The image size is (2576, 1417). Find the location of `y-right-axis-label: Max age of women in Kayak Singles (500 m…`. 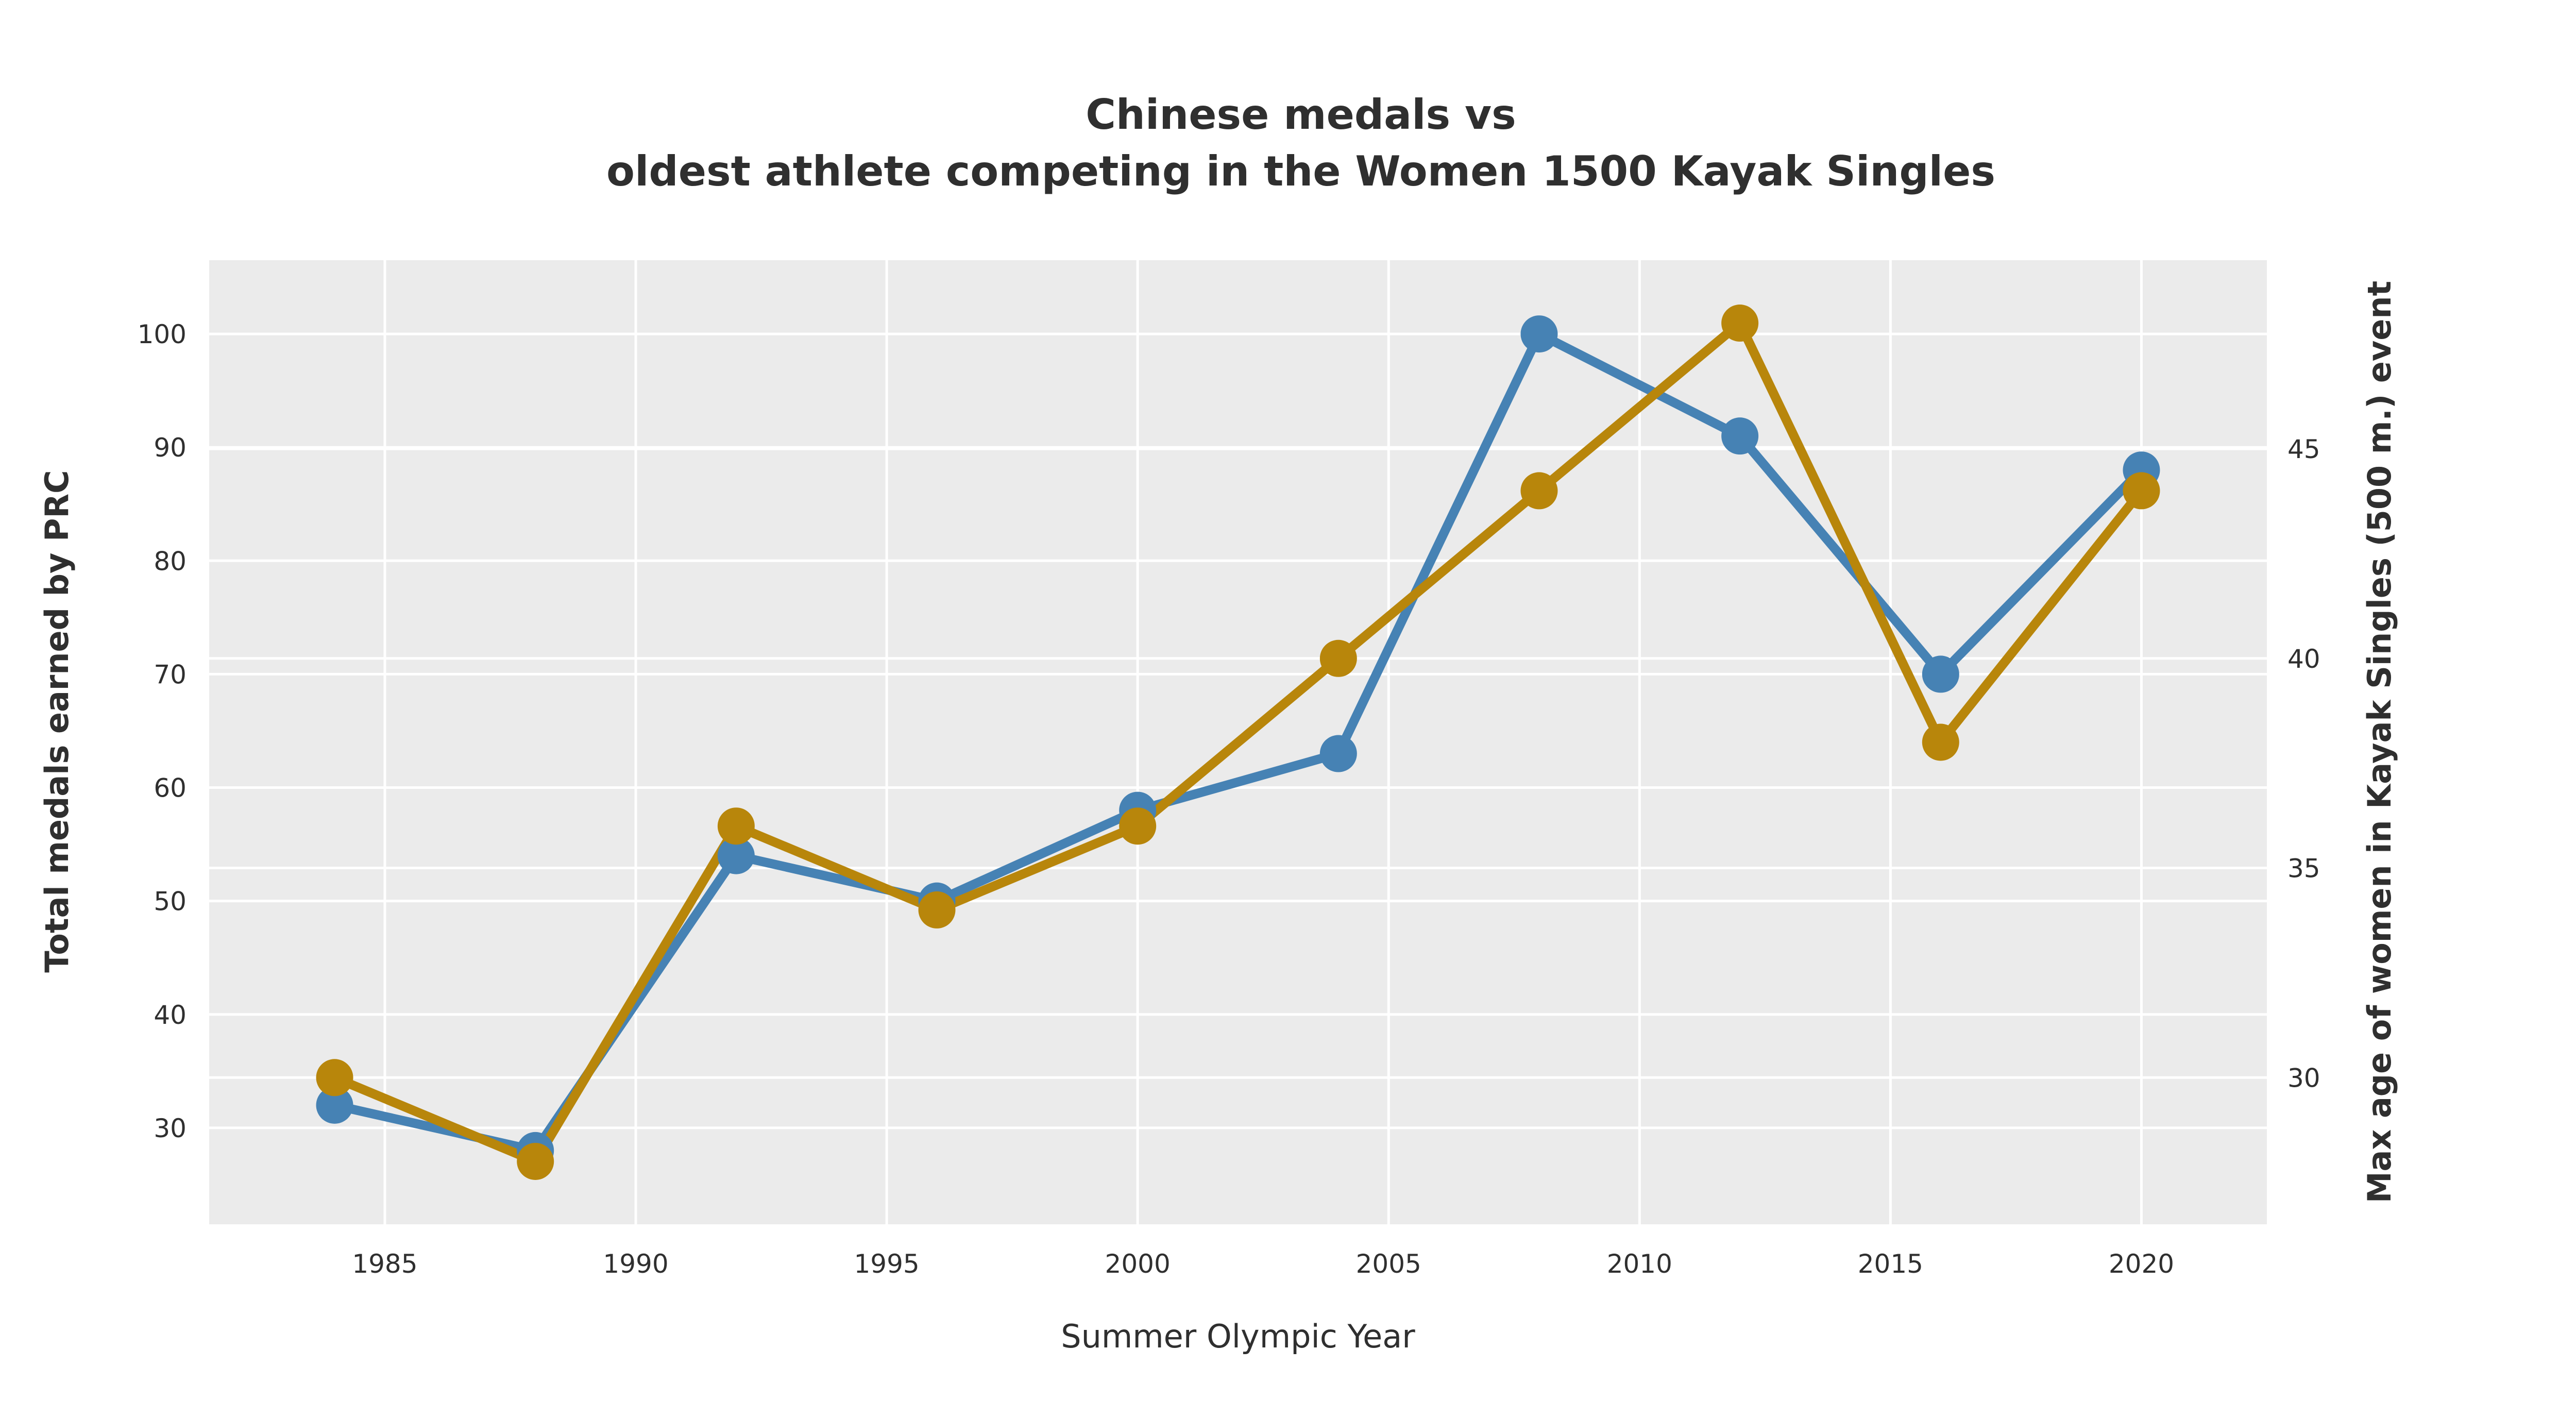

y-right-axis-label: Max age of women in Kayak Singles (500 m… is located at coordinates (2379, 742).